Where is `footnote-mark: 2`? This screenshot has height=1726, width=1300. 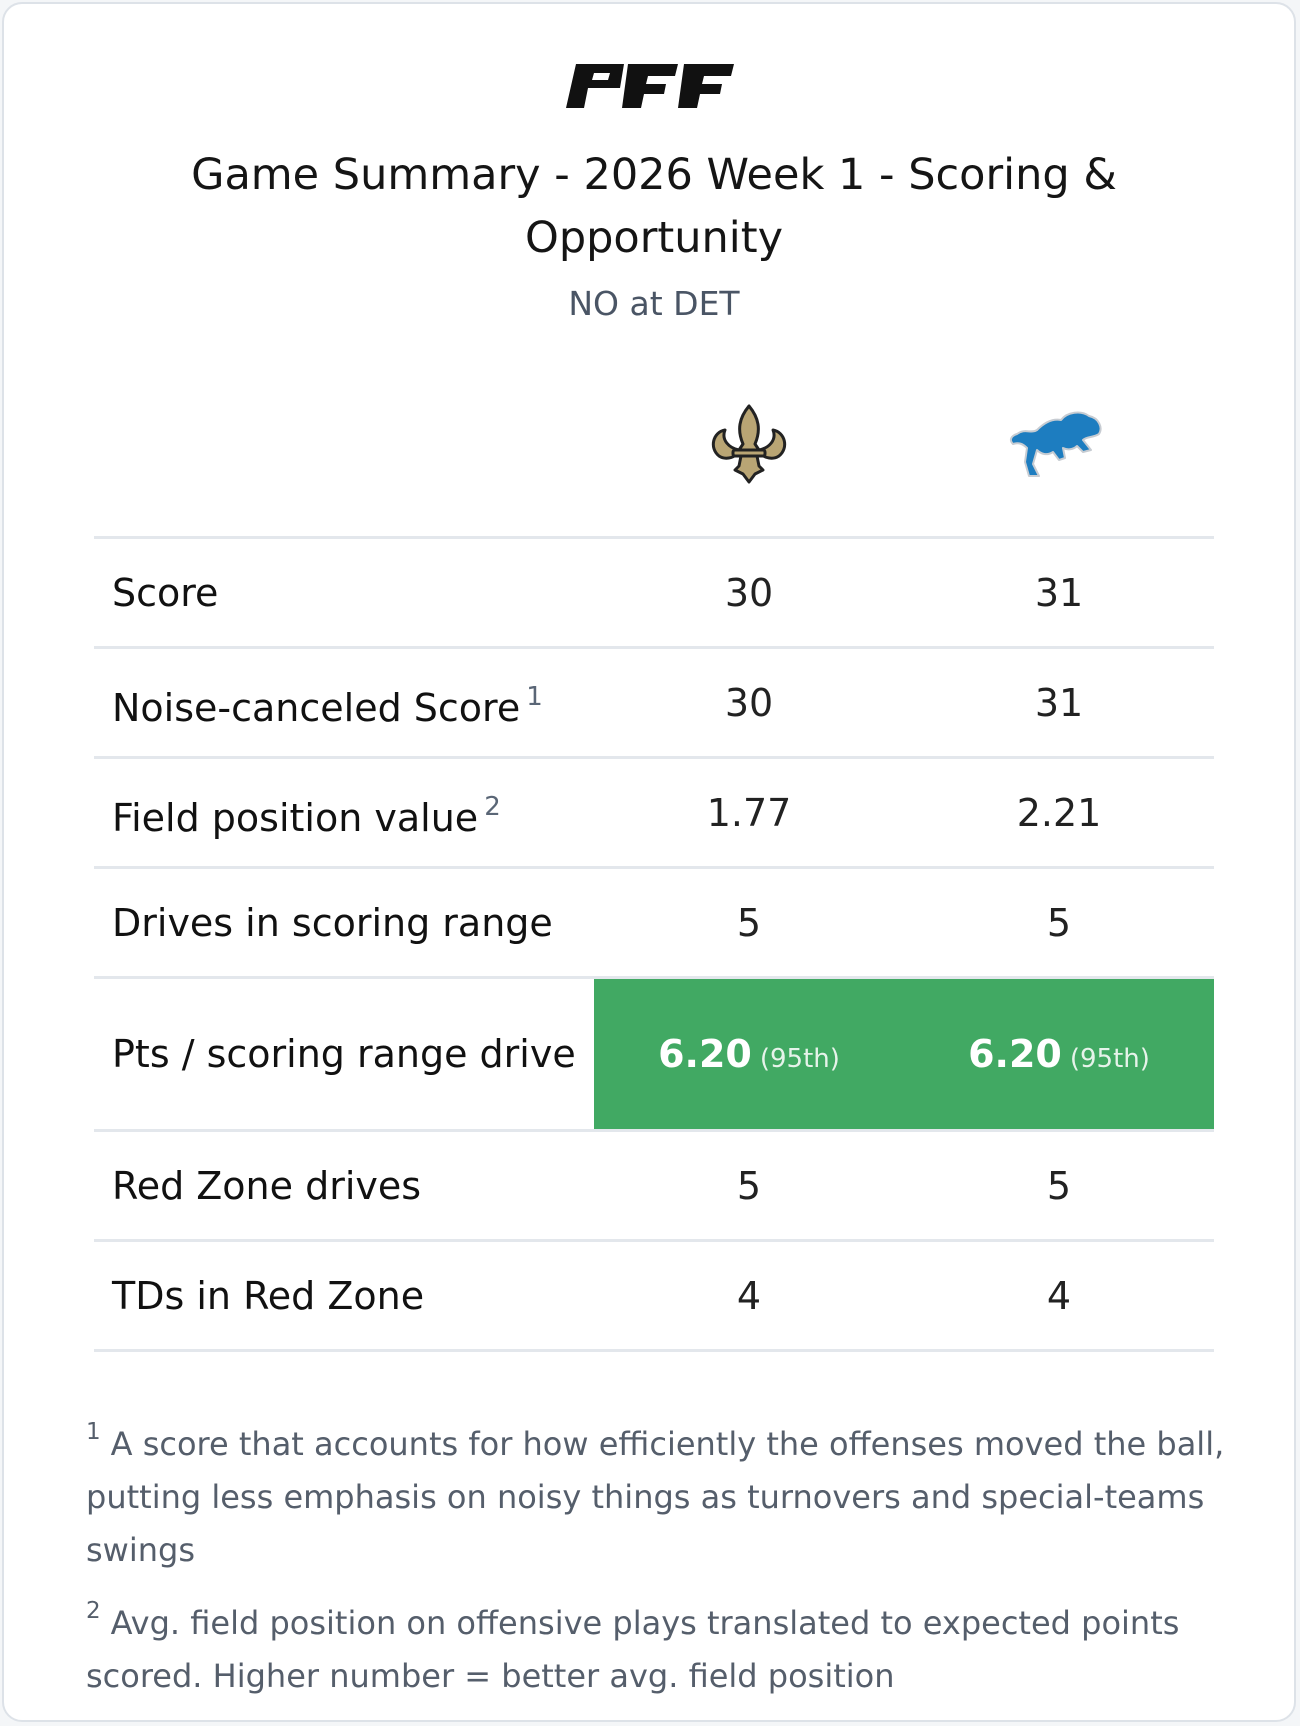 footnote-mark: 2 is located at coordinates (93, 1611).